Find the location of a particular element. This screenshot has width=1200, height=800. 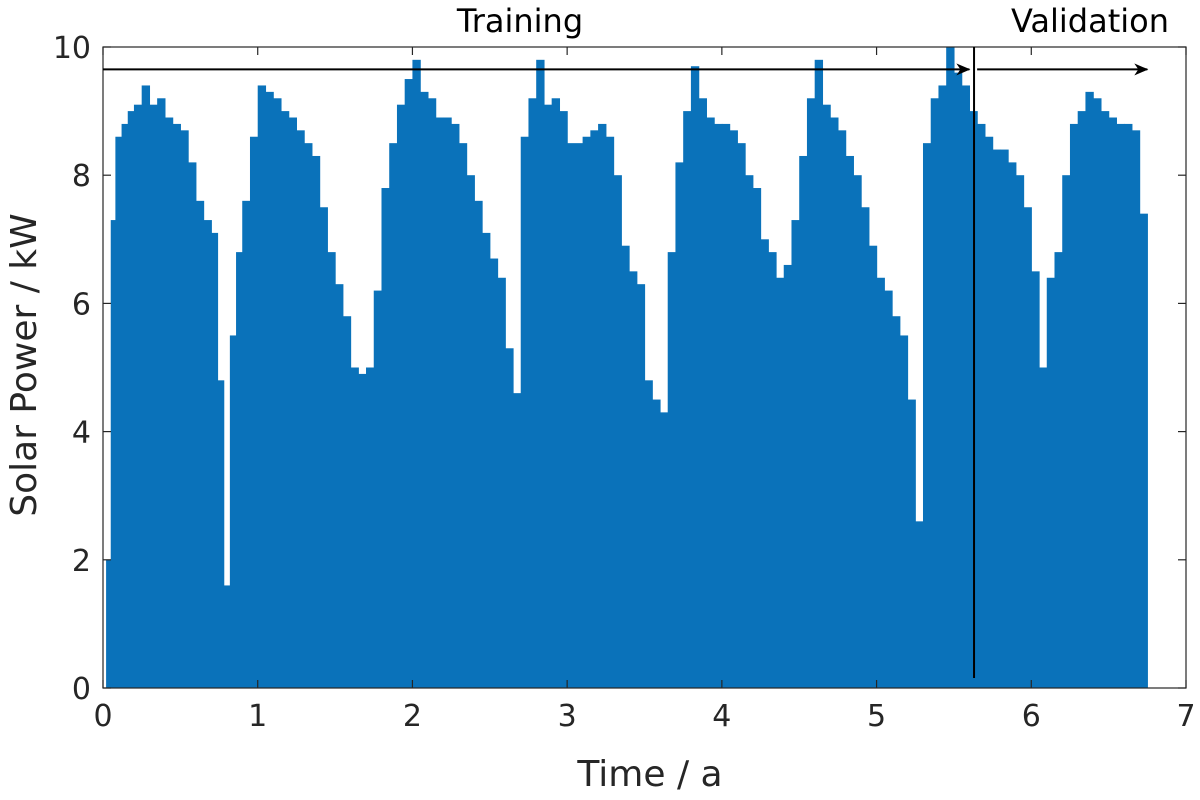

y-tick-label: 4 is located at coordinates (81, 433).